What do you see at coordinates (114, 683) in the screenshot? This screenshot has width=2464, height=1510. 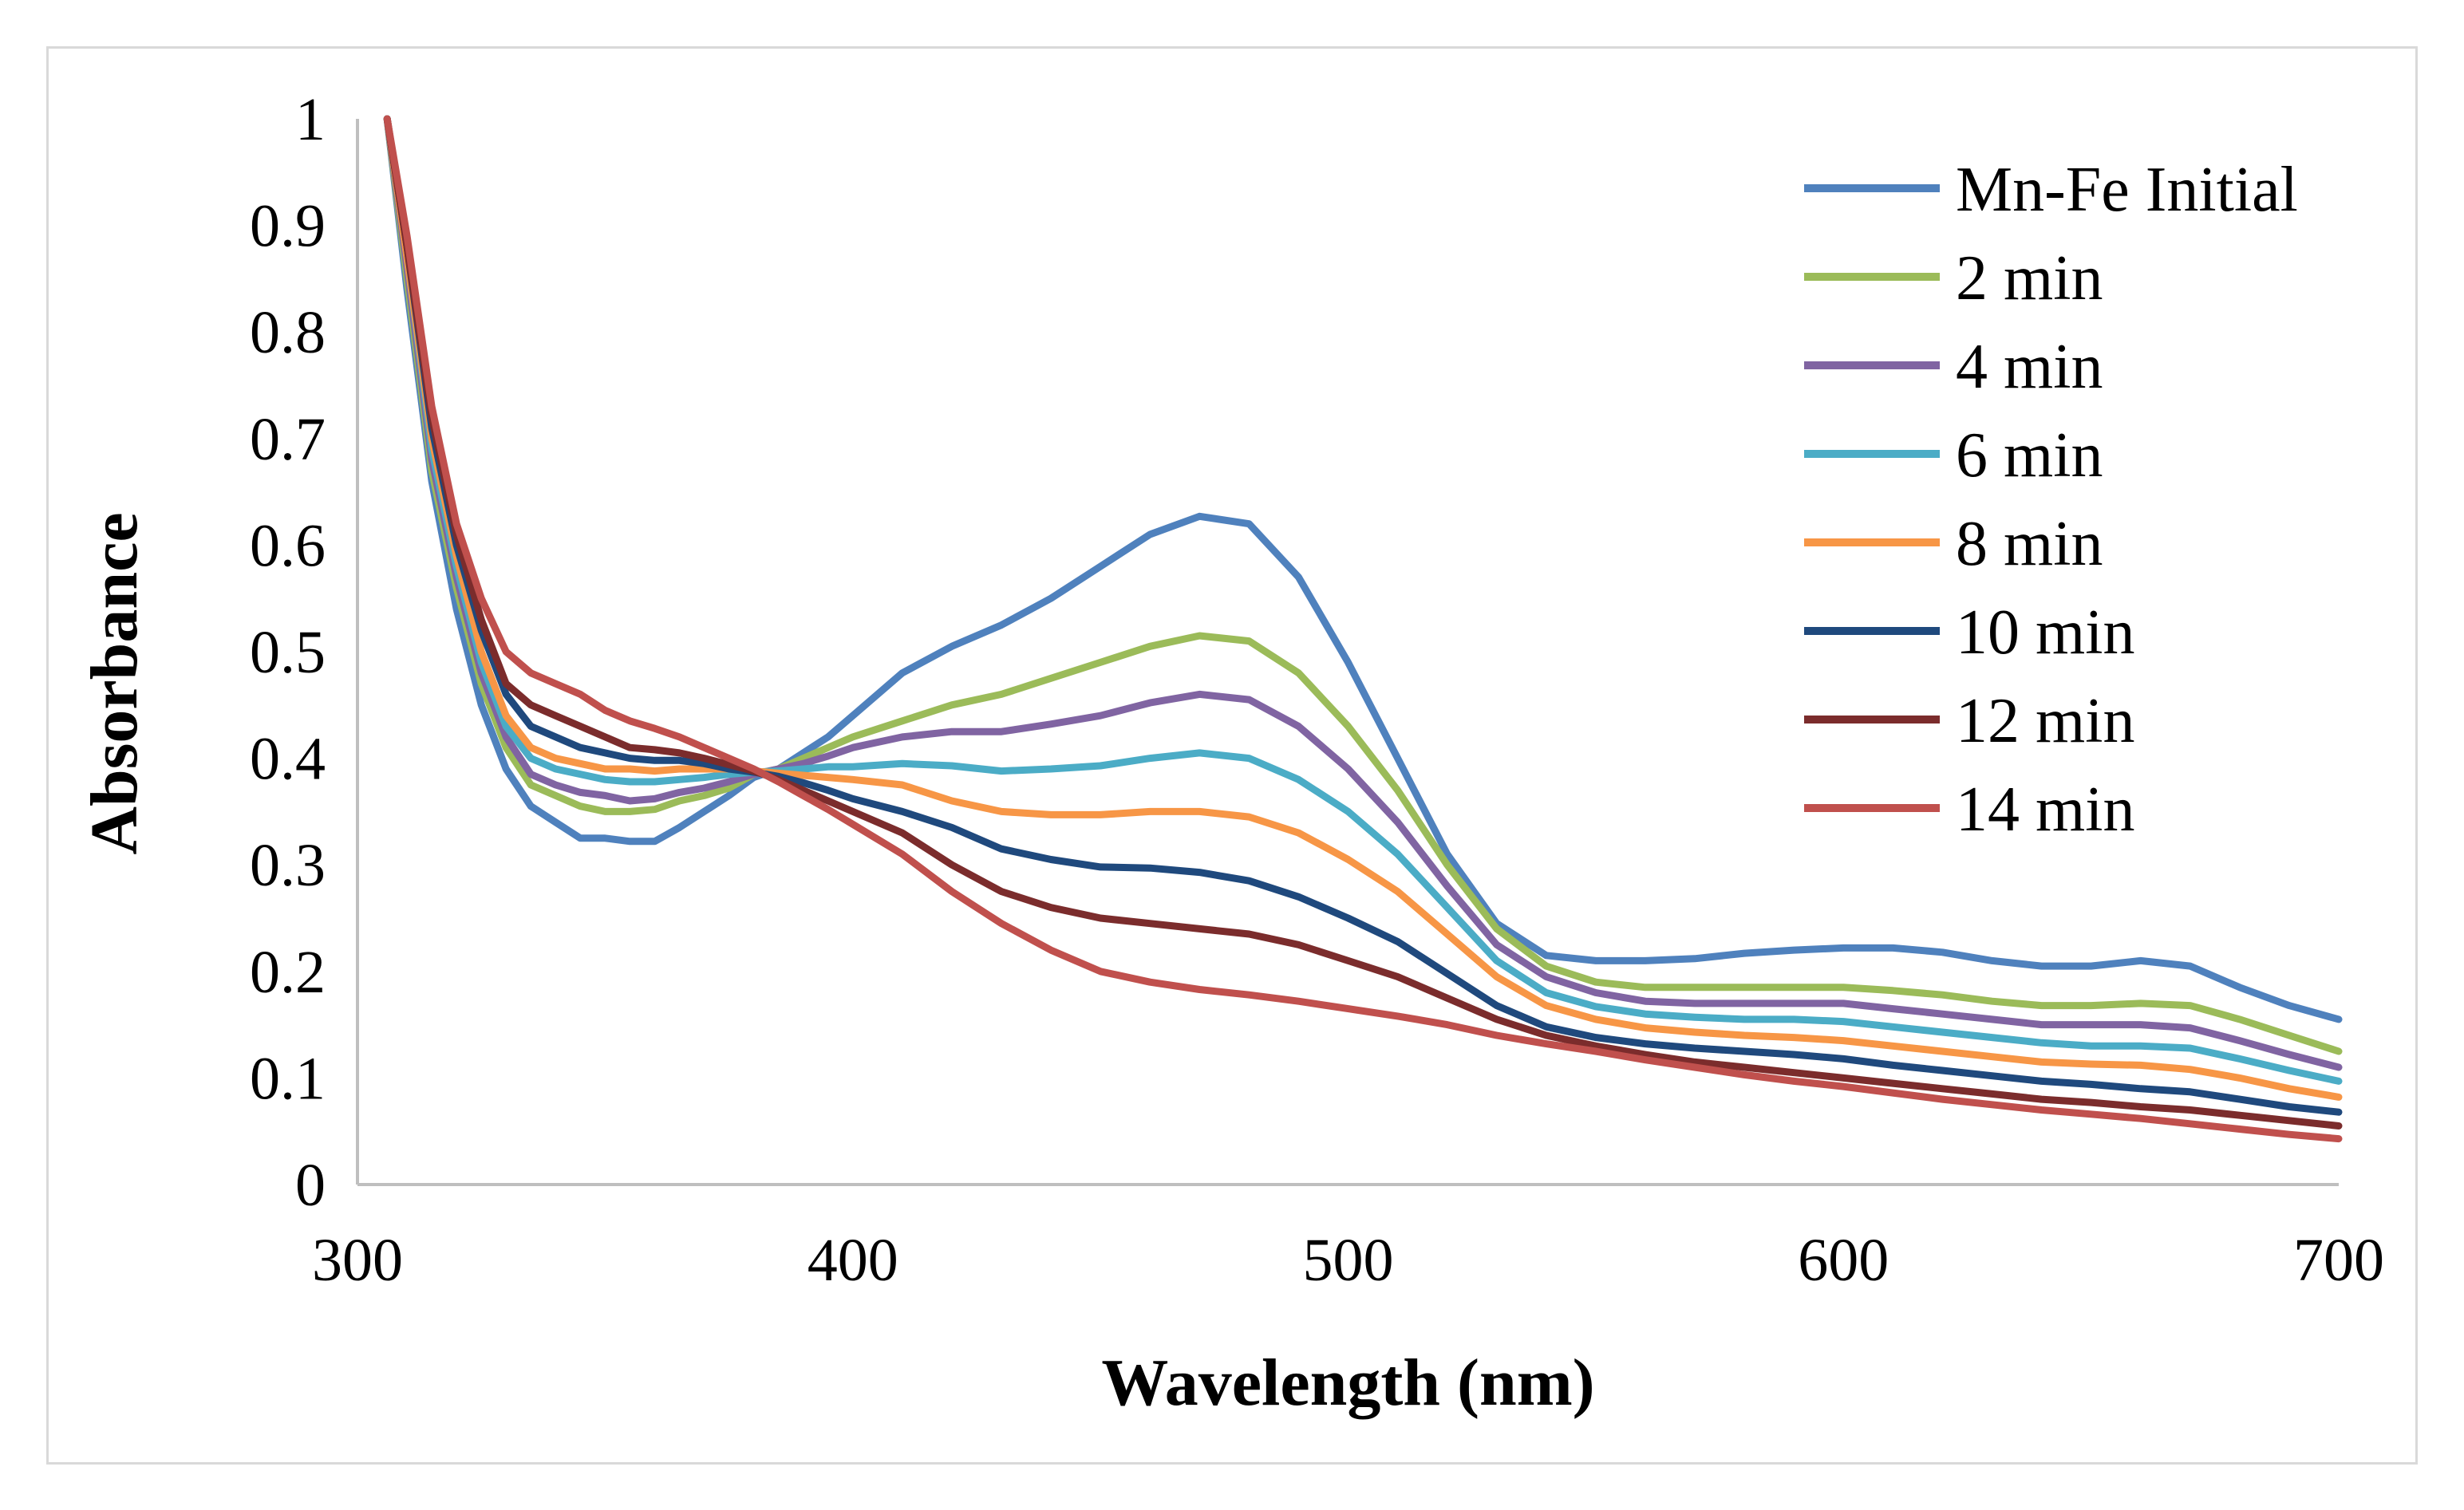 I see `y-axis-title: Absorbance` at bounding box center [114, 683].